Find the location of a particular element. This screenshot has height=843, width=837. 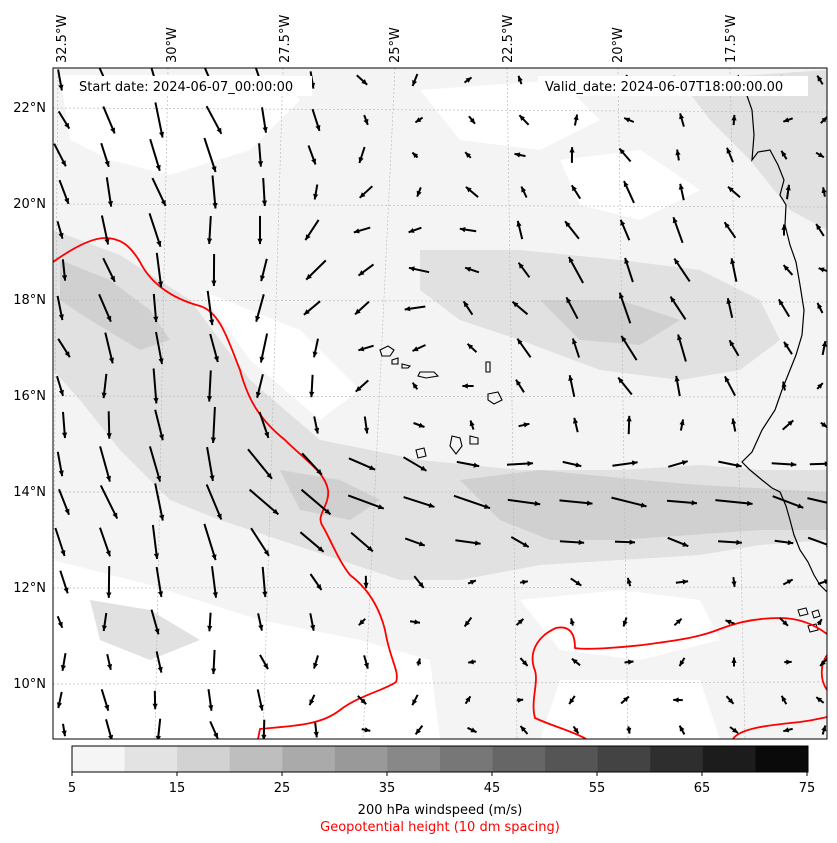

colorbar-tick-label: 5 is located at coordinates (72, 788).